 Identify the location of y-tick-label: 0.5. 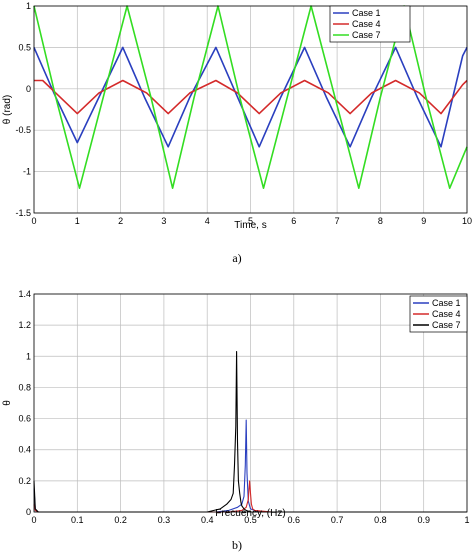
(24, 47).